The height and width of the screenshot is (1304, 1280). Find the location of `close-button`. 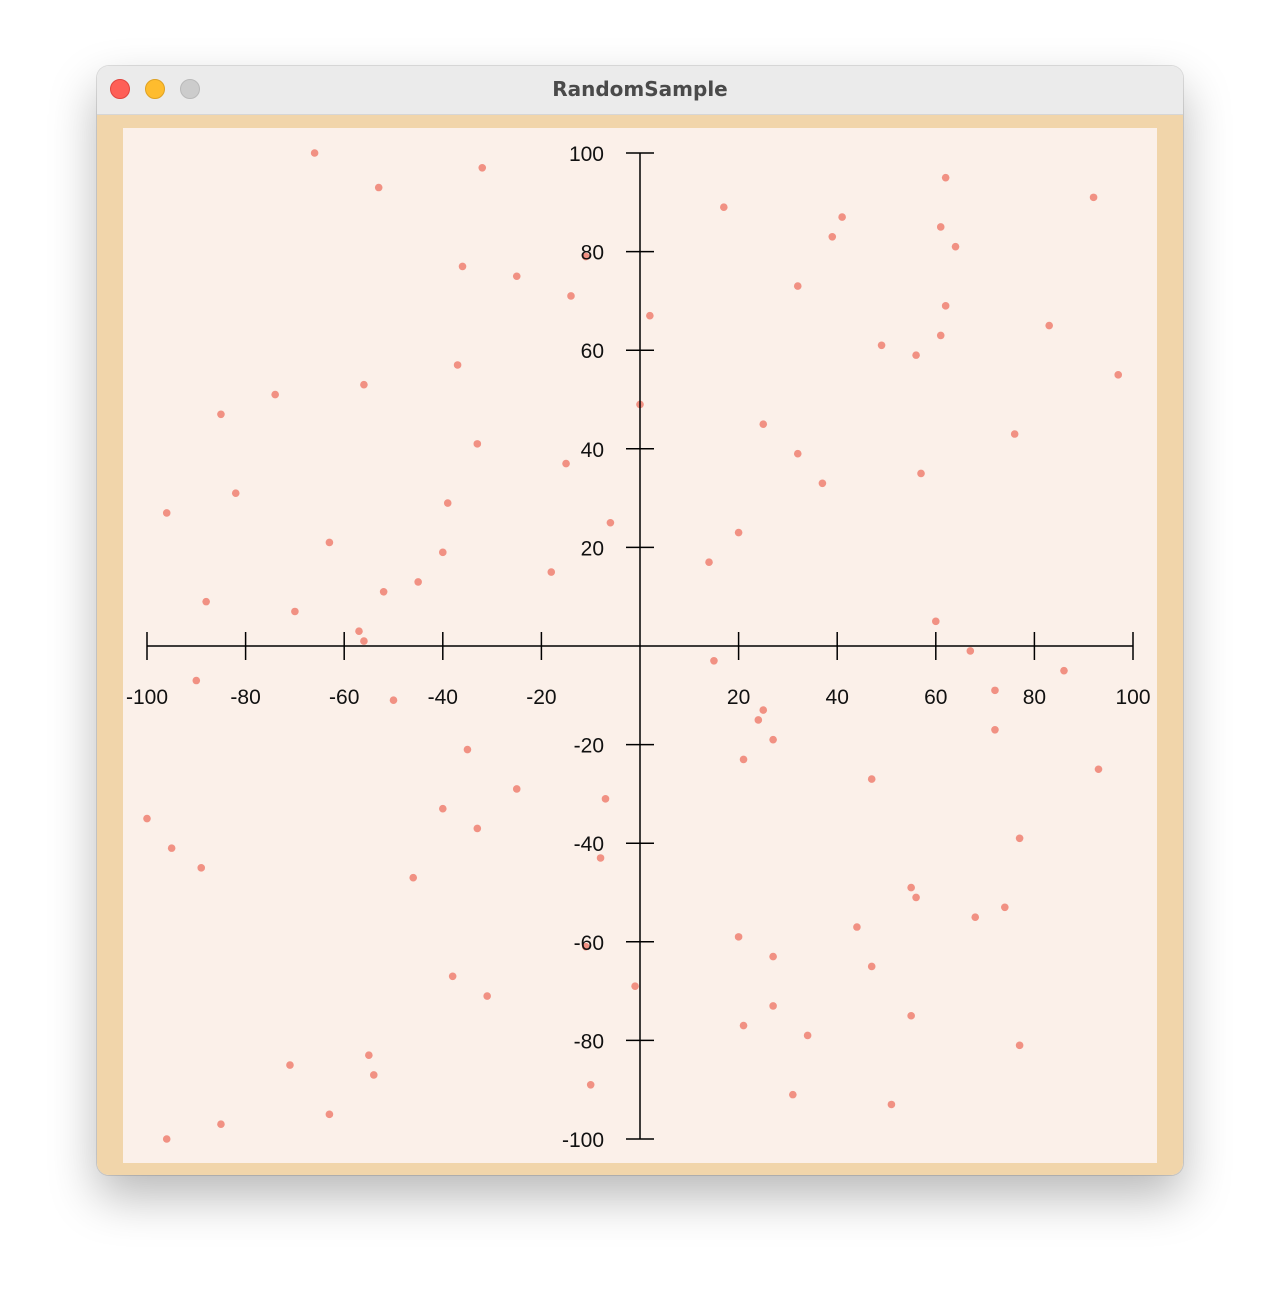

close-button is located at coordinates (120, 89).